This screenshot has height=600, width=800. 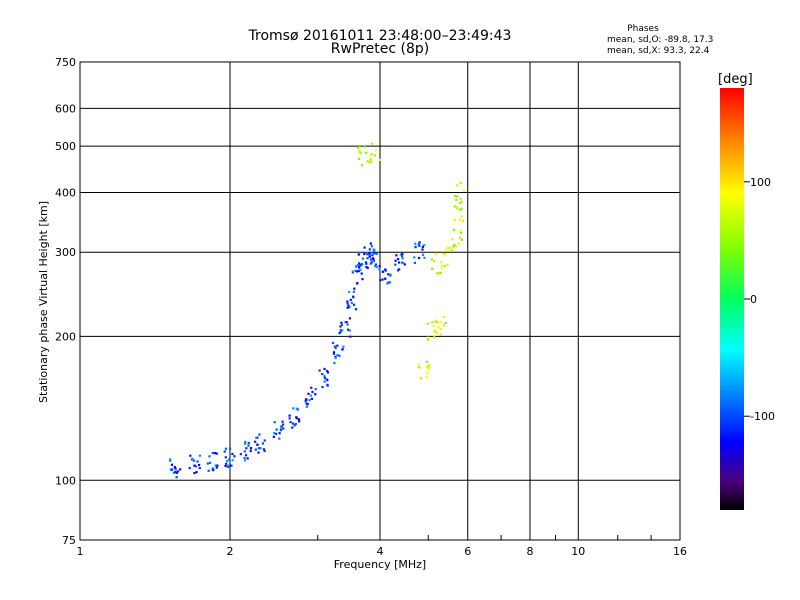 I want to click on x-tick-label: 10, so click(x=578, y=551).